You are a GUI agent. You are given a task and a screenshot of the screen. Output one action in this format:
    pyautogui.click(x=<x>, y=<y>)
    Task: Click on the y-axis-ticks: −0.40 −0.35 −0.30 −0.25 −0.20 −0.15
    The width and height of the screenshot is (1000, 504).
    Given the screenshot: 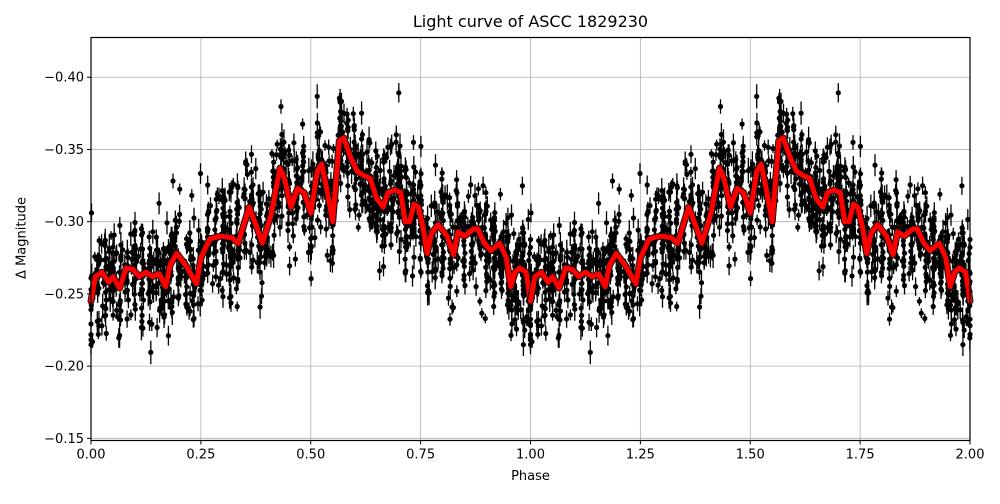 What is the action you would take?
    pyautogui.click(x=67, y=259)
    